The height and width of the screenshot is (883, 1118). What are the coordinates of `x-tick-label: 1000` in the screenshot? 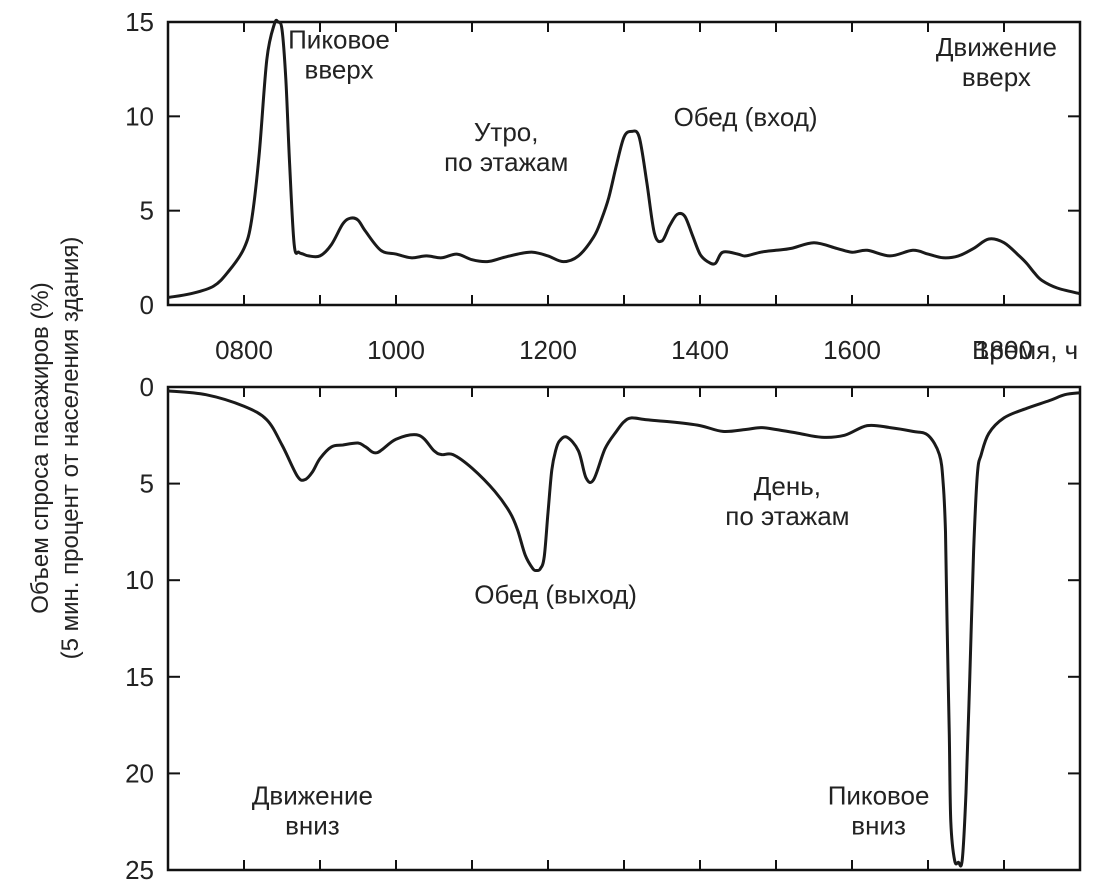 It's located at (396, 350).